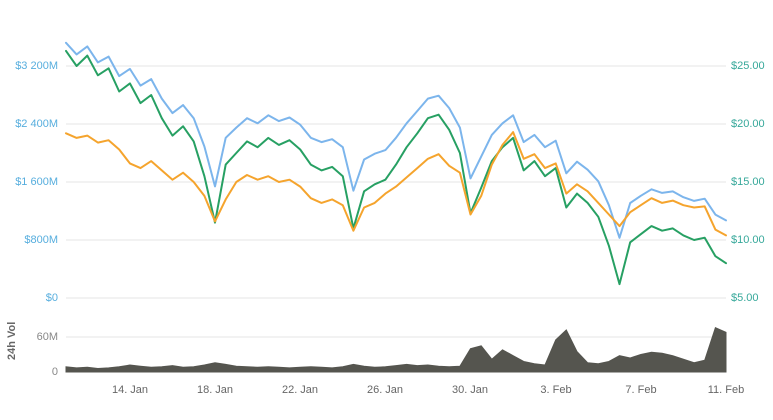 Image resolution: width=773 pixels, height=420 pixels. I want to click on x-axis-tick: 7. Feb, so click(641, 390).